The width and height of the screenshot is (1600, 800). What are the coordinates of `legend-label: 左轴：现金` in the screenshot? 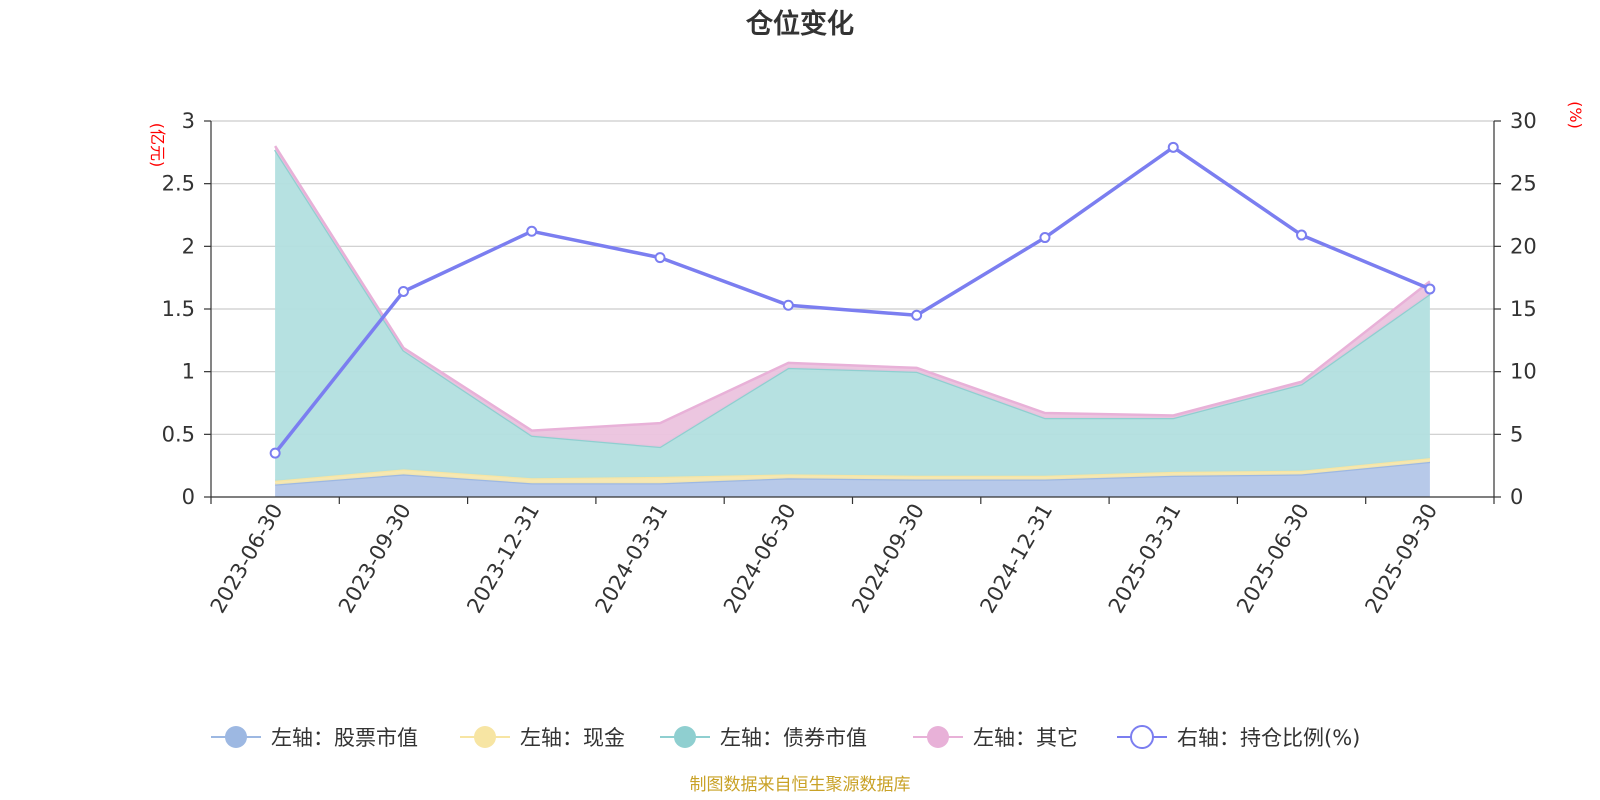 It's located at (572, 738).